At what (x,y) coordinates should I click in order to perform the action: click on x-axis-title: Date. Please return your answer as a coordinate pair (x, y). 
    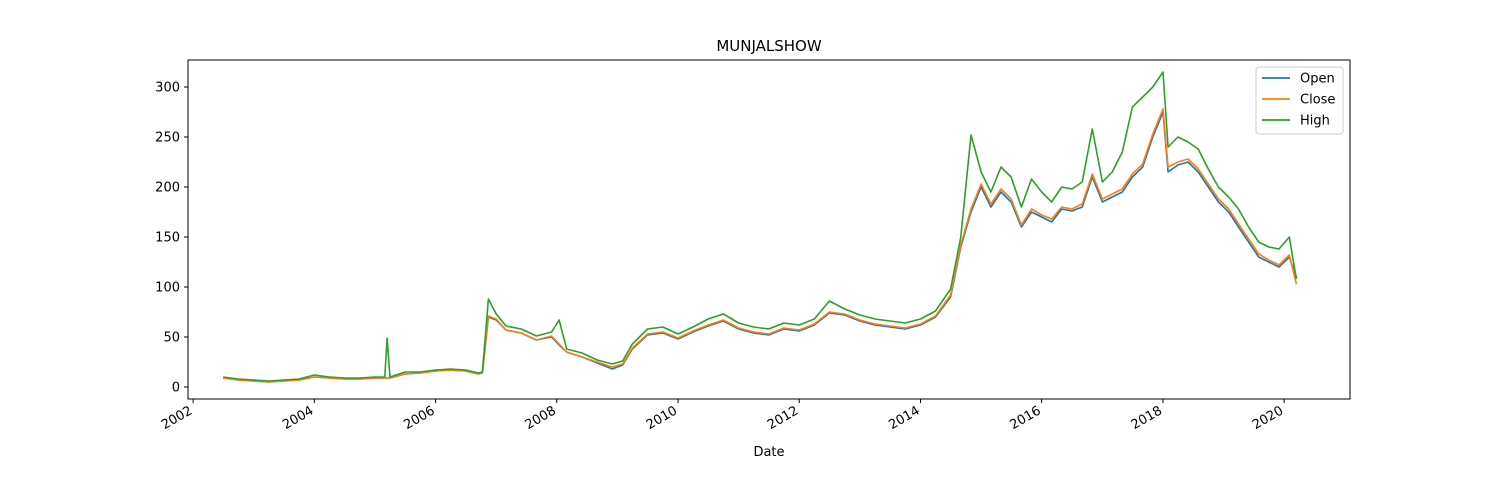
    Looking at the image, I should click on (768, 452).